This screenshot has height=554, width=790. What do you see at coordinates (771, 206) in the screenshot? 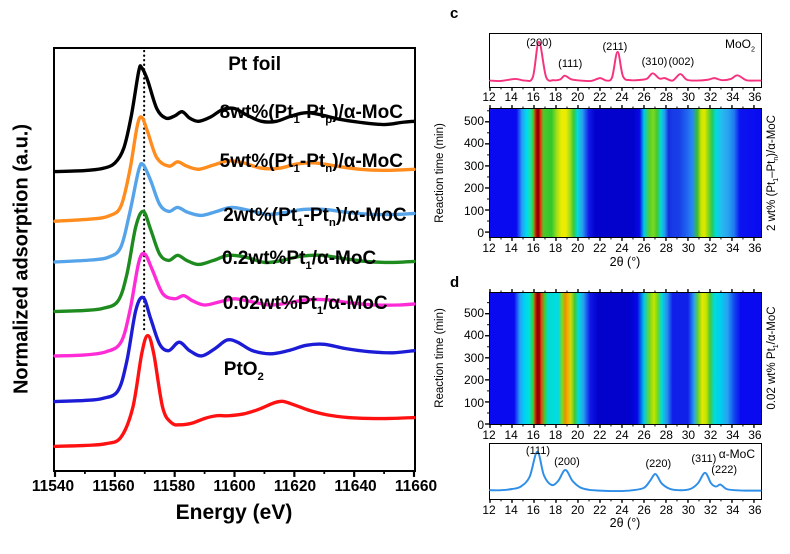
I see `text-run: 2 wt% (Pt` at bounding box center [771, 206].